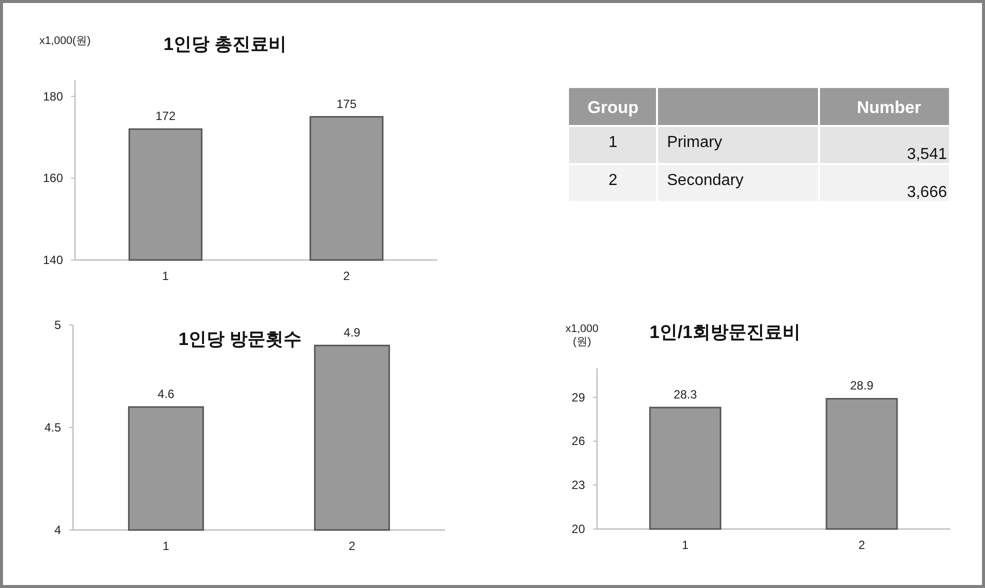 The image size is (985, 588). What do you see at coordinates (725, 332) in the screenshot?
I see `chart-title: 1인/1회방문진료비` at bounding box center [725, 332].